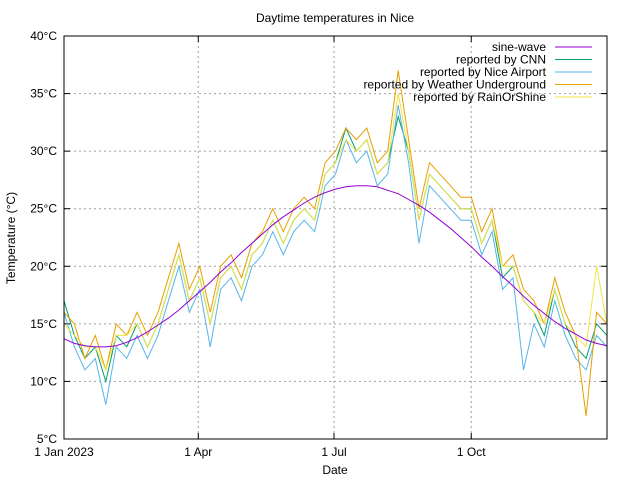  Describe the element at coordinates (471, 452) in the screenshot. I see `x-tick-label: 1 Oct` at that location.